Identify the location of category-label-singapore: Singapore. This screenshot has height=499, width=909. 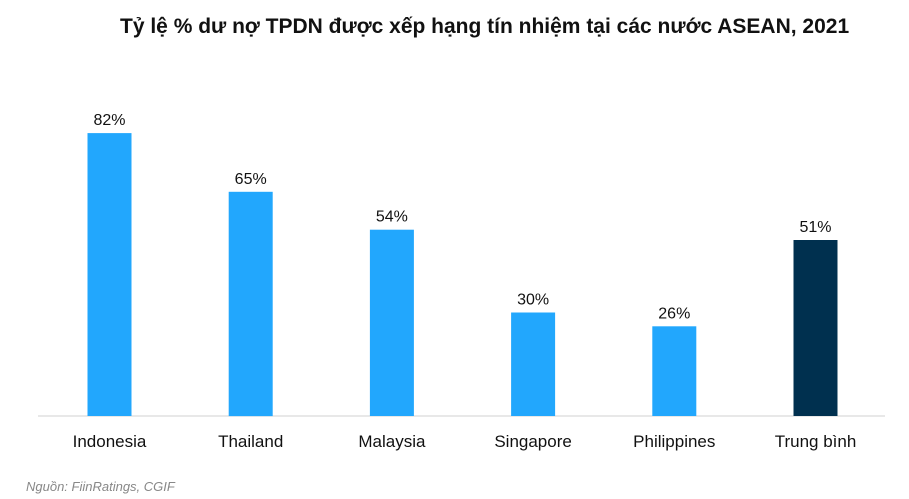
(533, 441).